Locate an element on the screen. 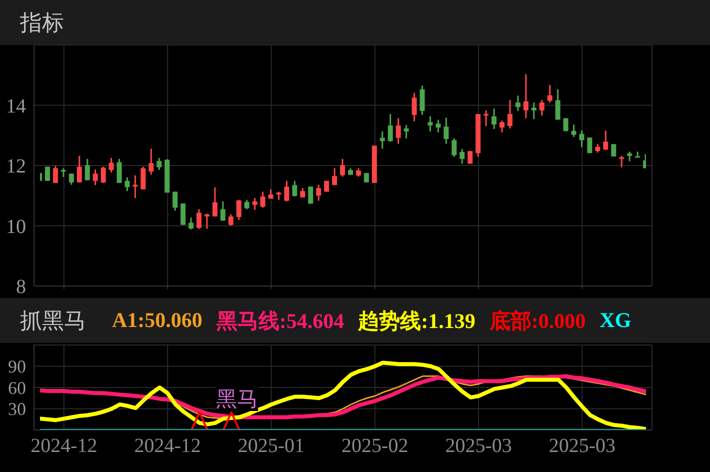 The width and height of the screenshot is (710, 472). text: A1:50.060 is located at coordinates (157, 320).